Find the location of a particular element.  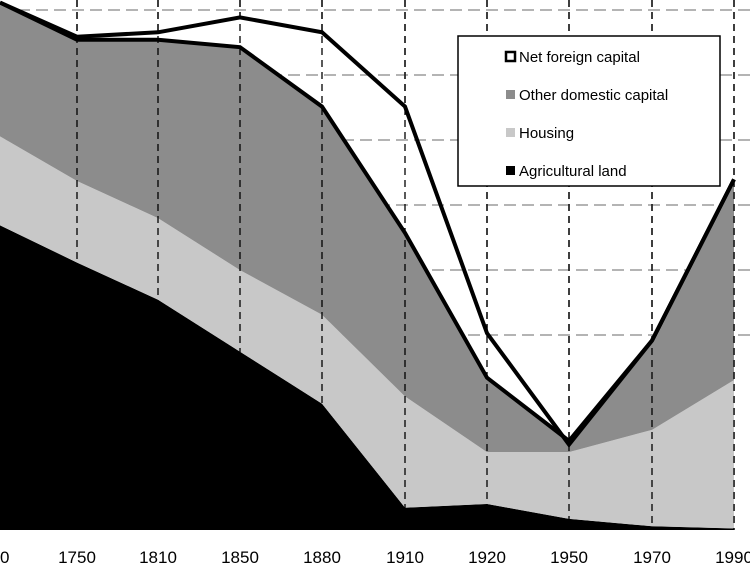

legend-label: Housing is located at coordinates (546, 133).